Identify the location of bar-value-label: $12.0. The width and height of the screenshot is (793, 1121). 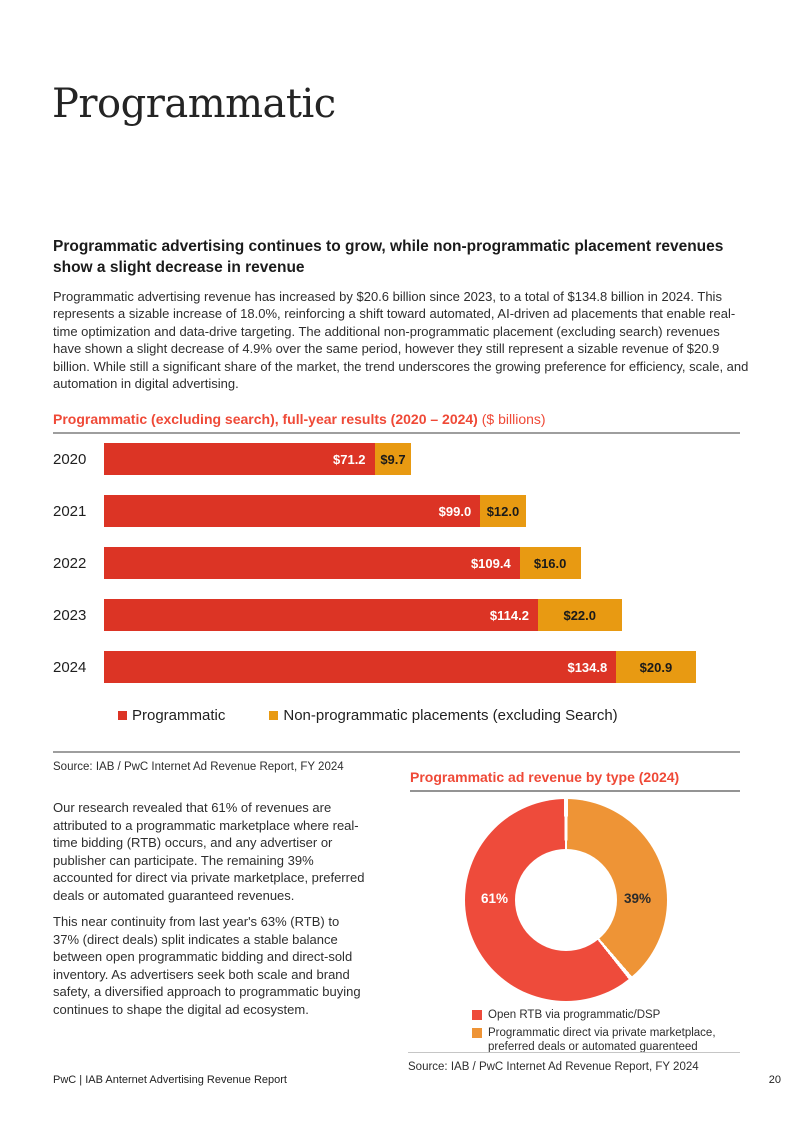
(503, 511).